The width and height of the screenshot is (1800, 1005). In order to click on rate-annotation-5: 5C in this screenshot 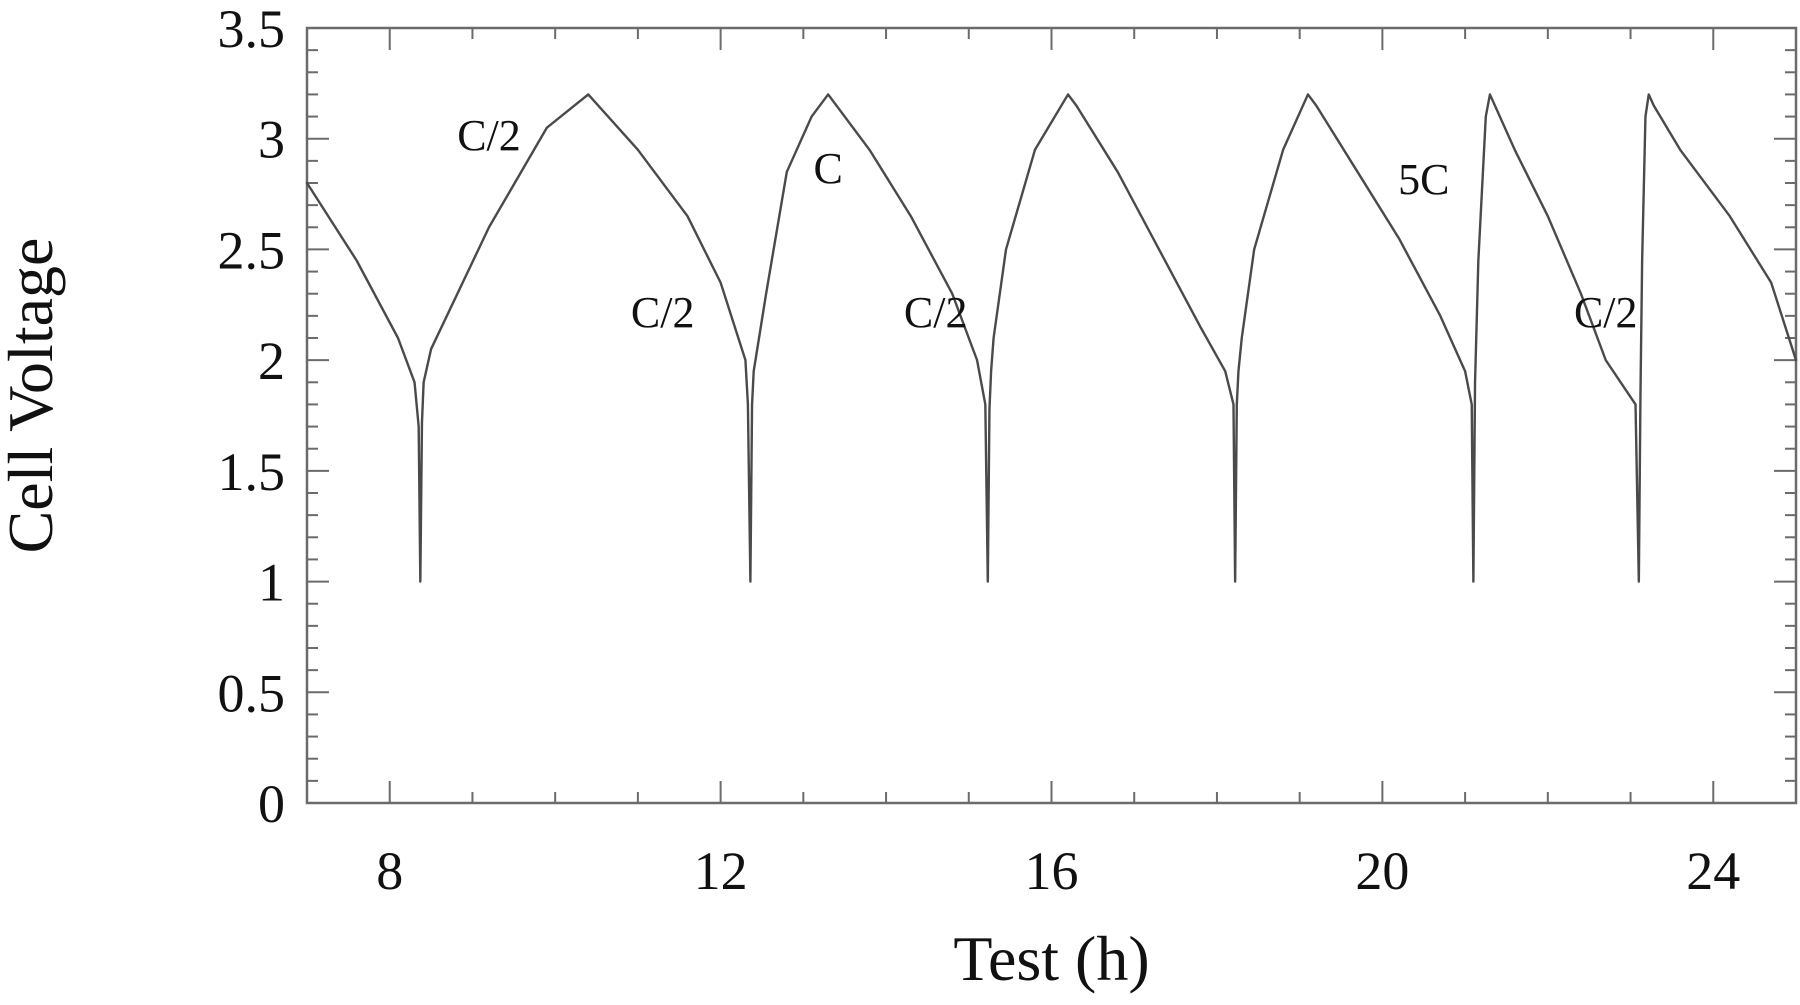, I will do `click(1423, 179)`.